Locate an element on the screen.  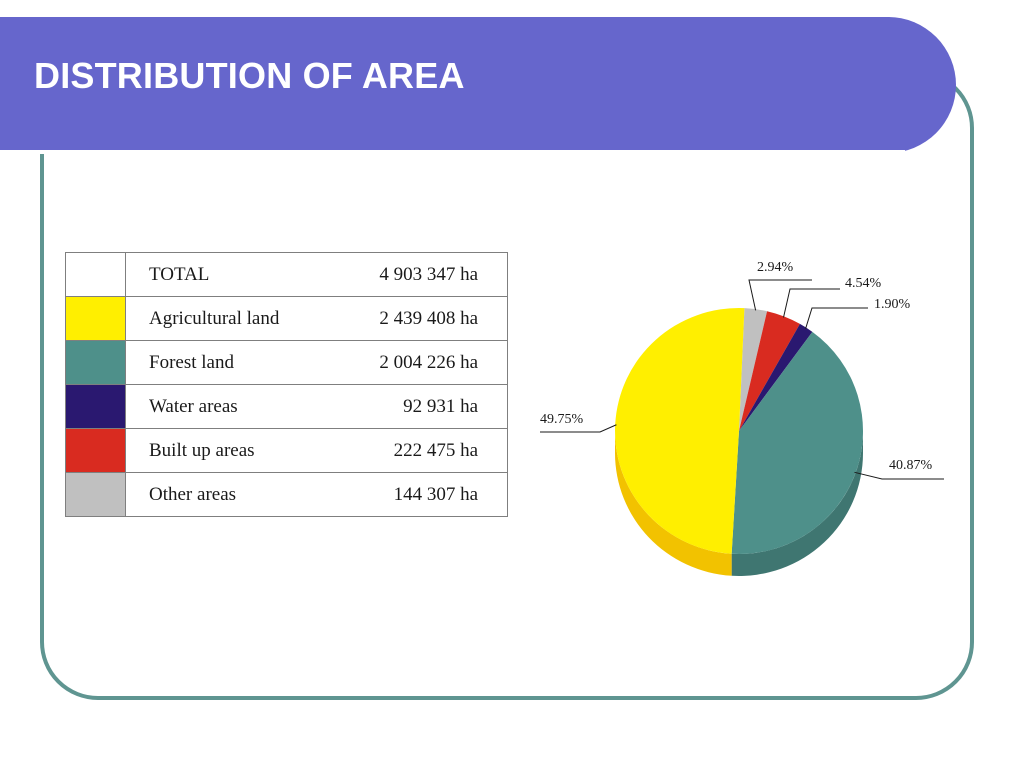
table-row: Built up areas 222 475 ha is located at coordinates (286, 450).